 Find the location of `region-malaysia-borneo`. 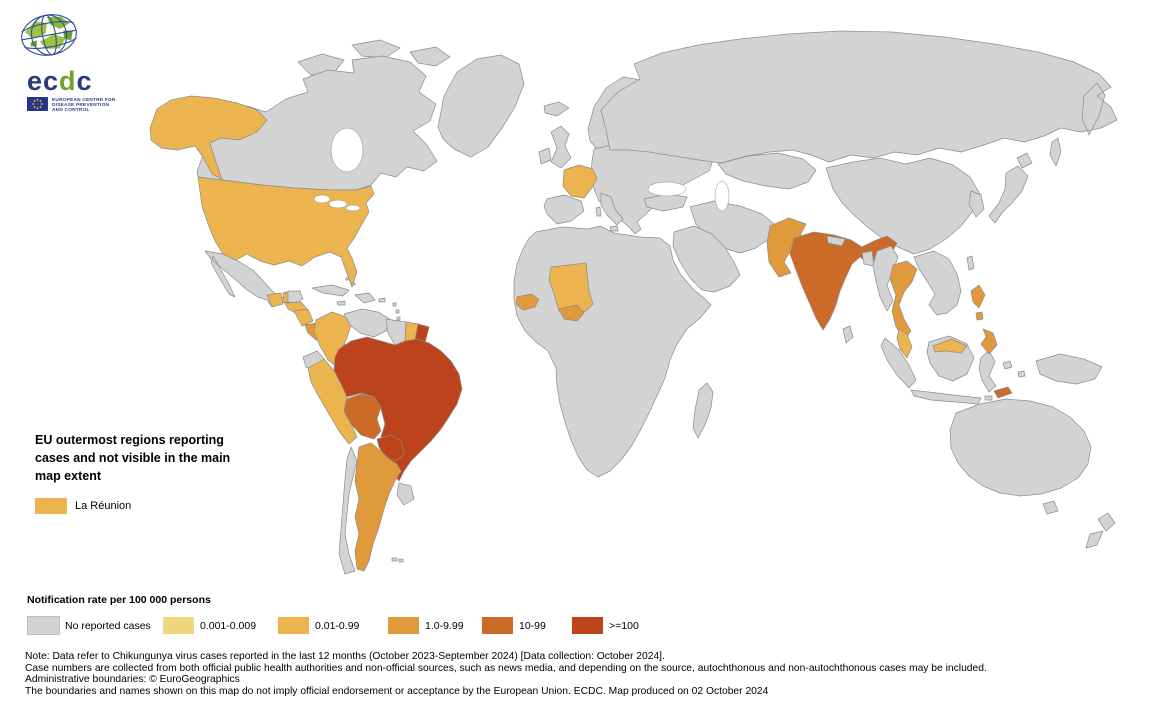

region-malaysia-borneo is located at coordinates (950, 346).